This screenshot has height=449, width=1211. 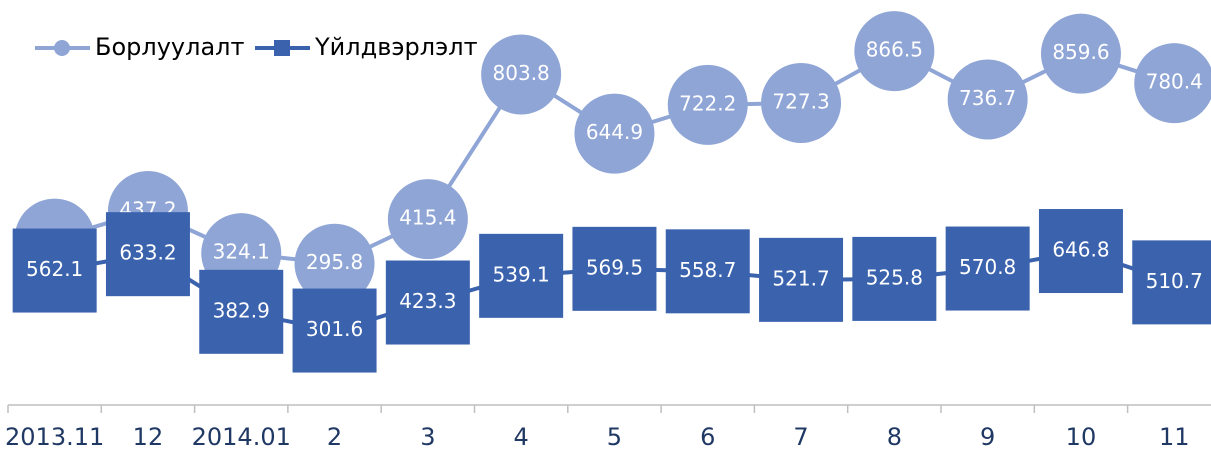 I want to click on data-label: 803.8, so click(x=521, y=73).